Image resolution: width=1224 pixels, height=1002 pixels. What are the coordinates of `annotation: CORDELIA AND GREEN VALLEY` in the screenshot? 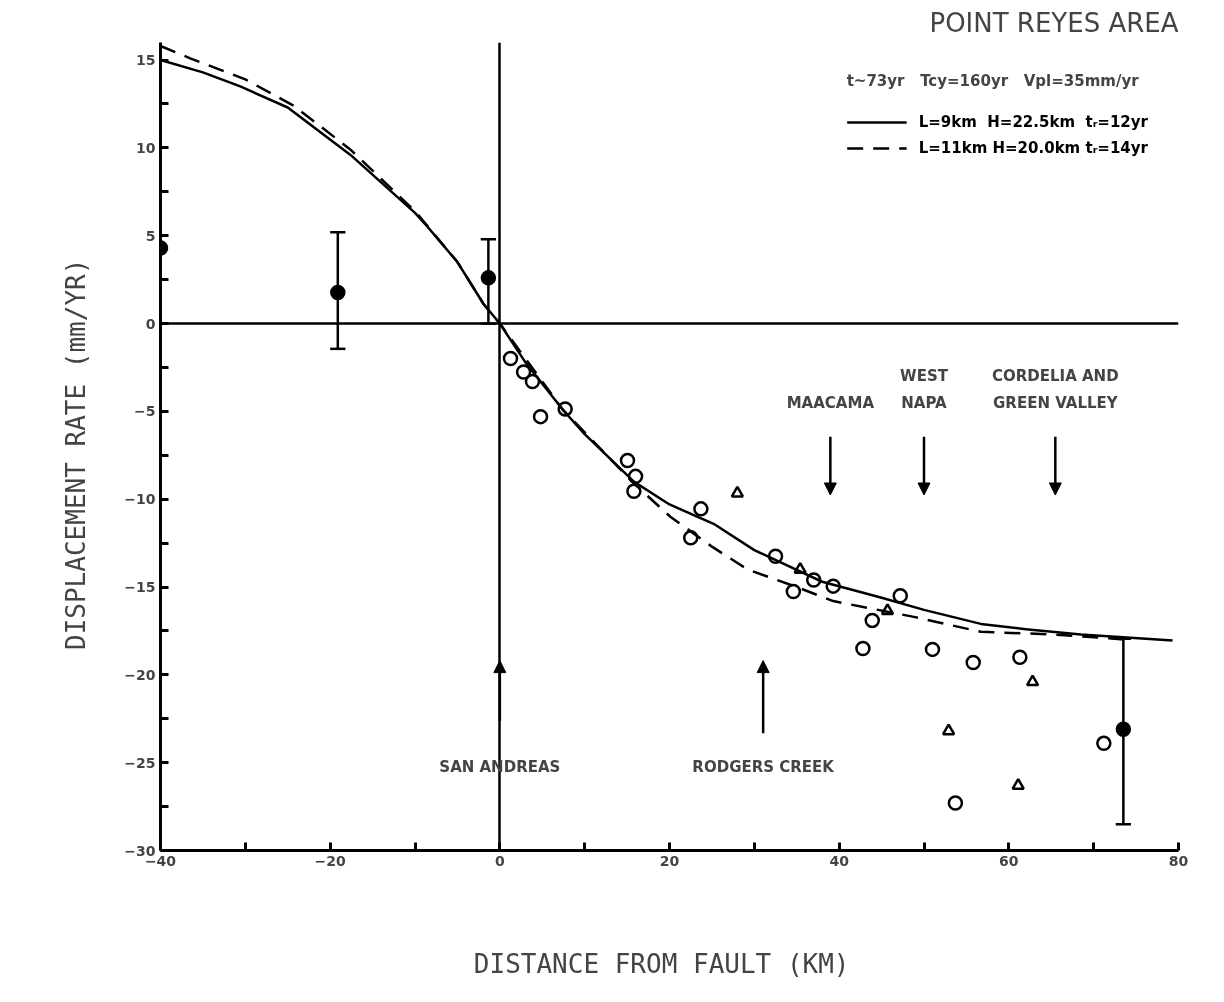 It's located at (1055, 389).